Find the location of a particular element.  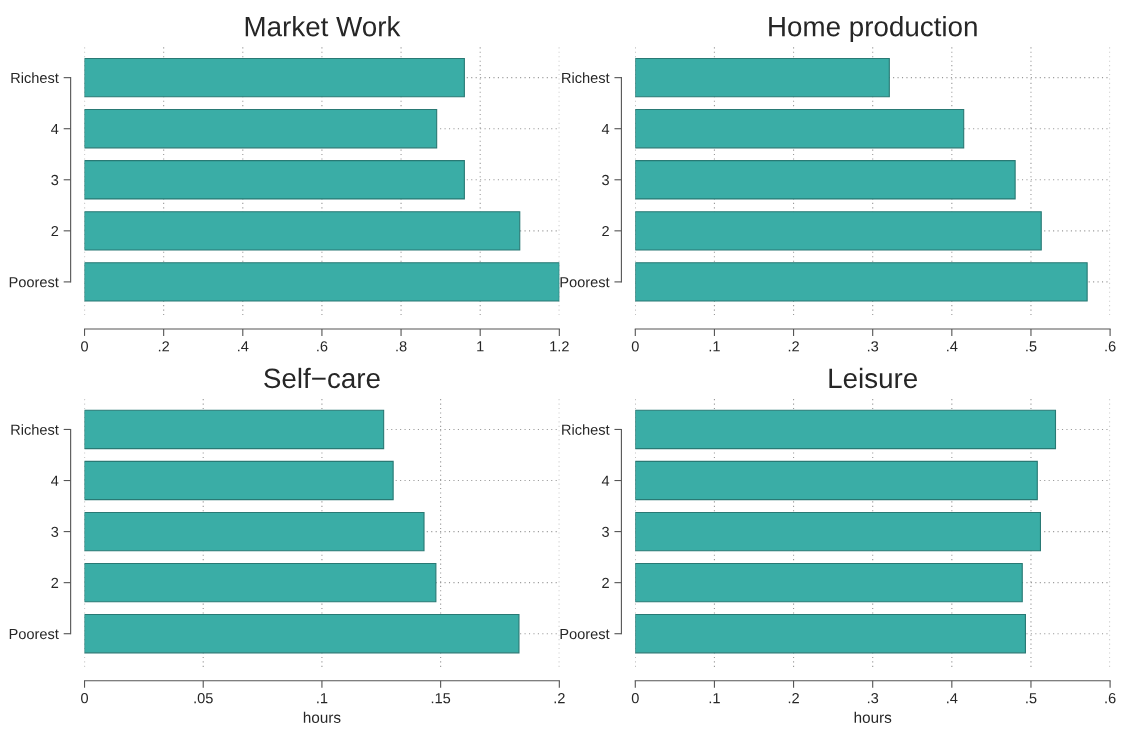

x-tick-label: 1 is located at coordinates (480, 346).